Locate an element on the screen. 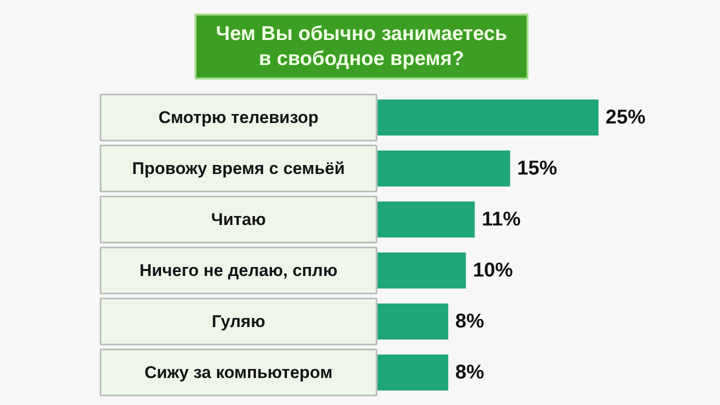 The width and height of the screenshot is (720, 405). y-tick-label: Сижу за компьютером is located at coordinates (238, 372).